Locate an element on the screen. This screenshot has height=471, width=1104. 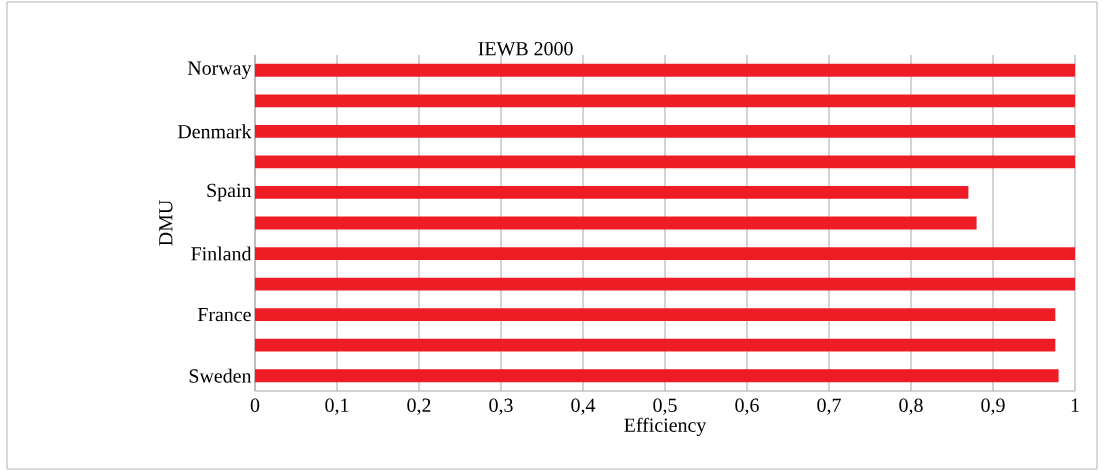
x-tick-label: 0,2 is located at coordinates (419, 406).